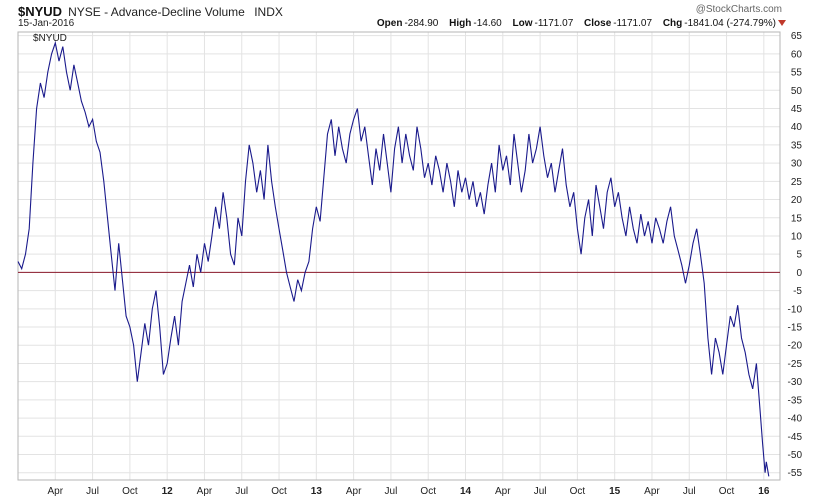 The image size is (820, 500). Describe the element at coordinates (797, 91) in the screenshot. I see `y-tick-label: 50` at that location.